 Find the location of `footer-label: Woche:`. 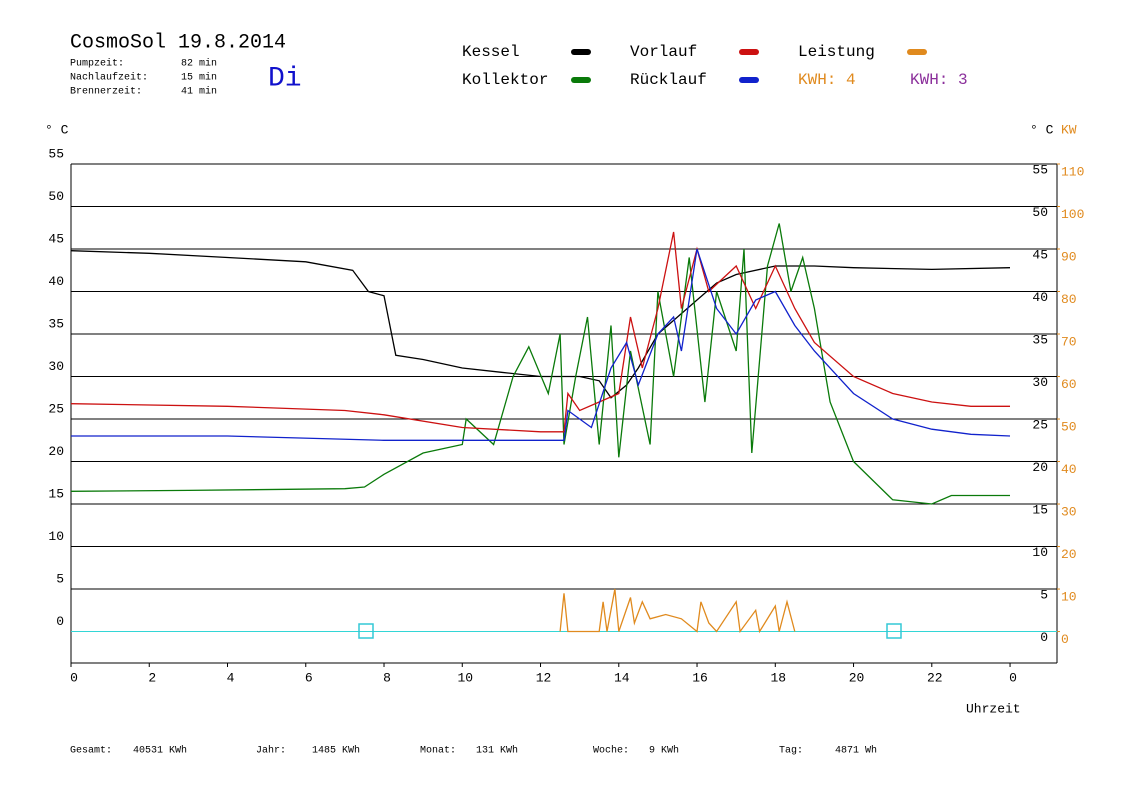

footer-label: Woche: is located at coordinates (611, 751).